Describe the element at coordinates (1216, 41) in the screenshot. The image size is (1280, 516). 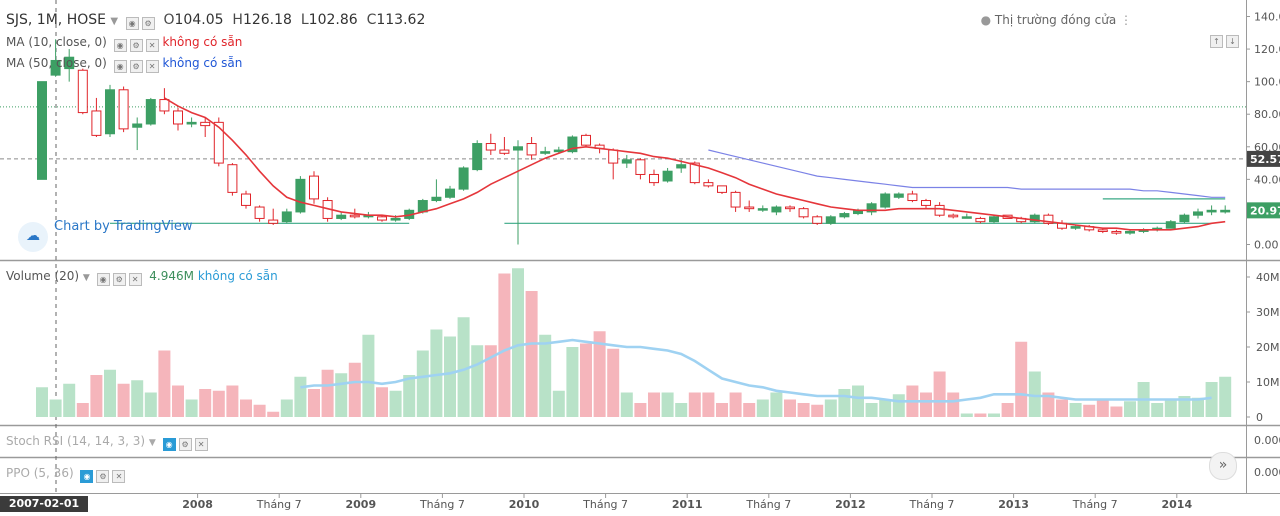
I see `arrow-up-icon: ↑` at that location.